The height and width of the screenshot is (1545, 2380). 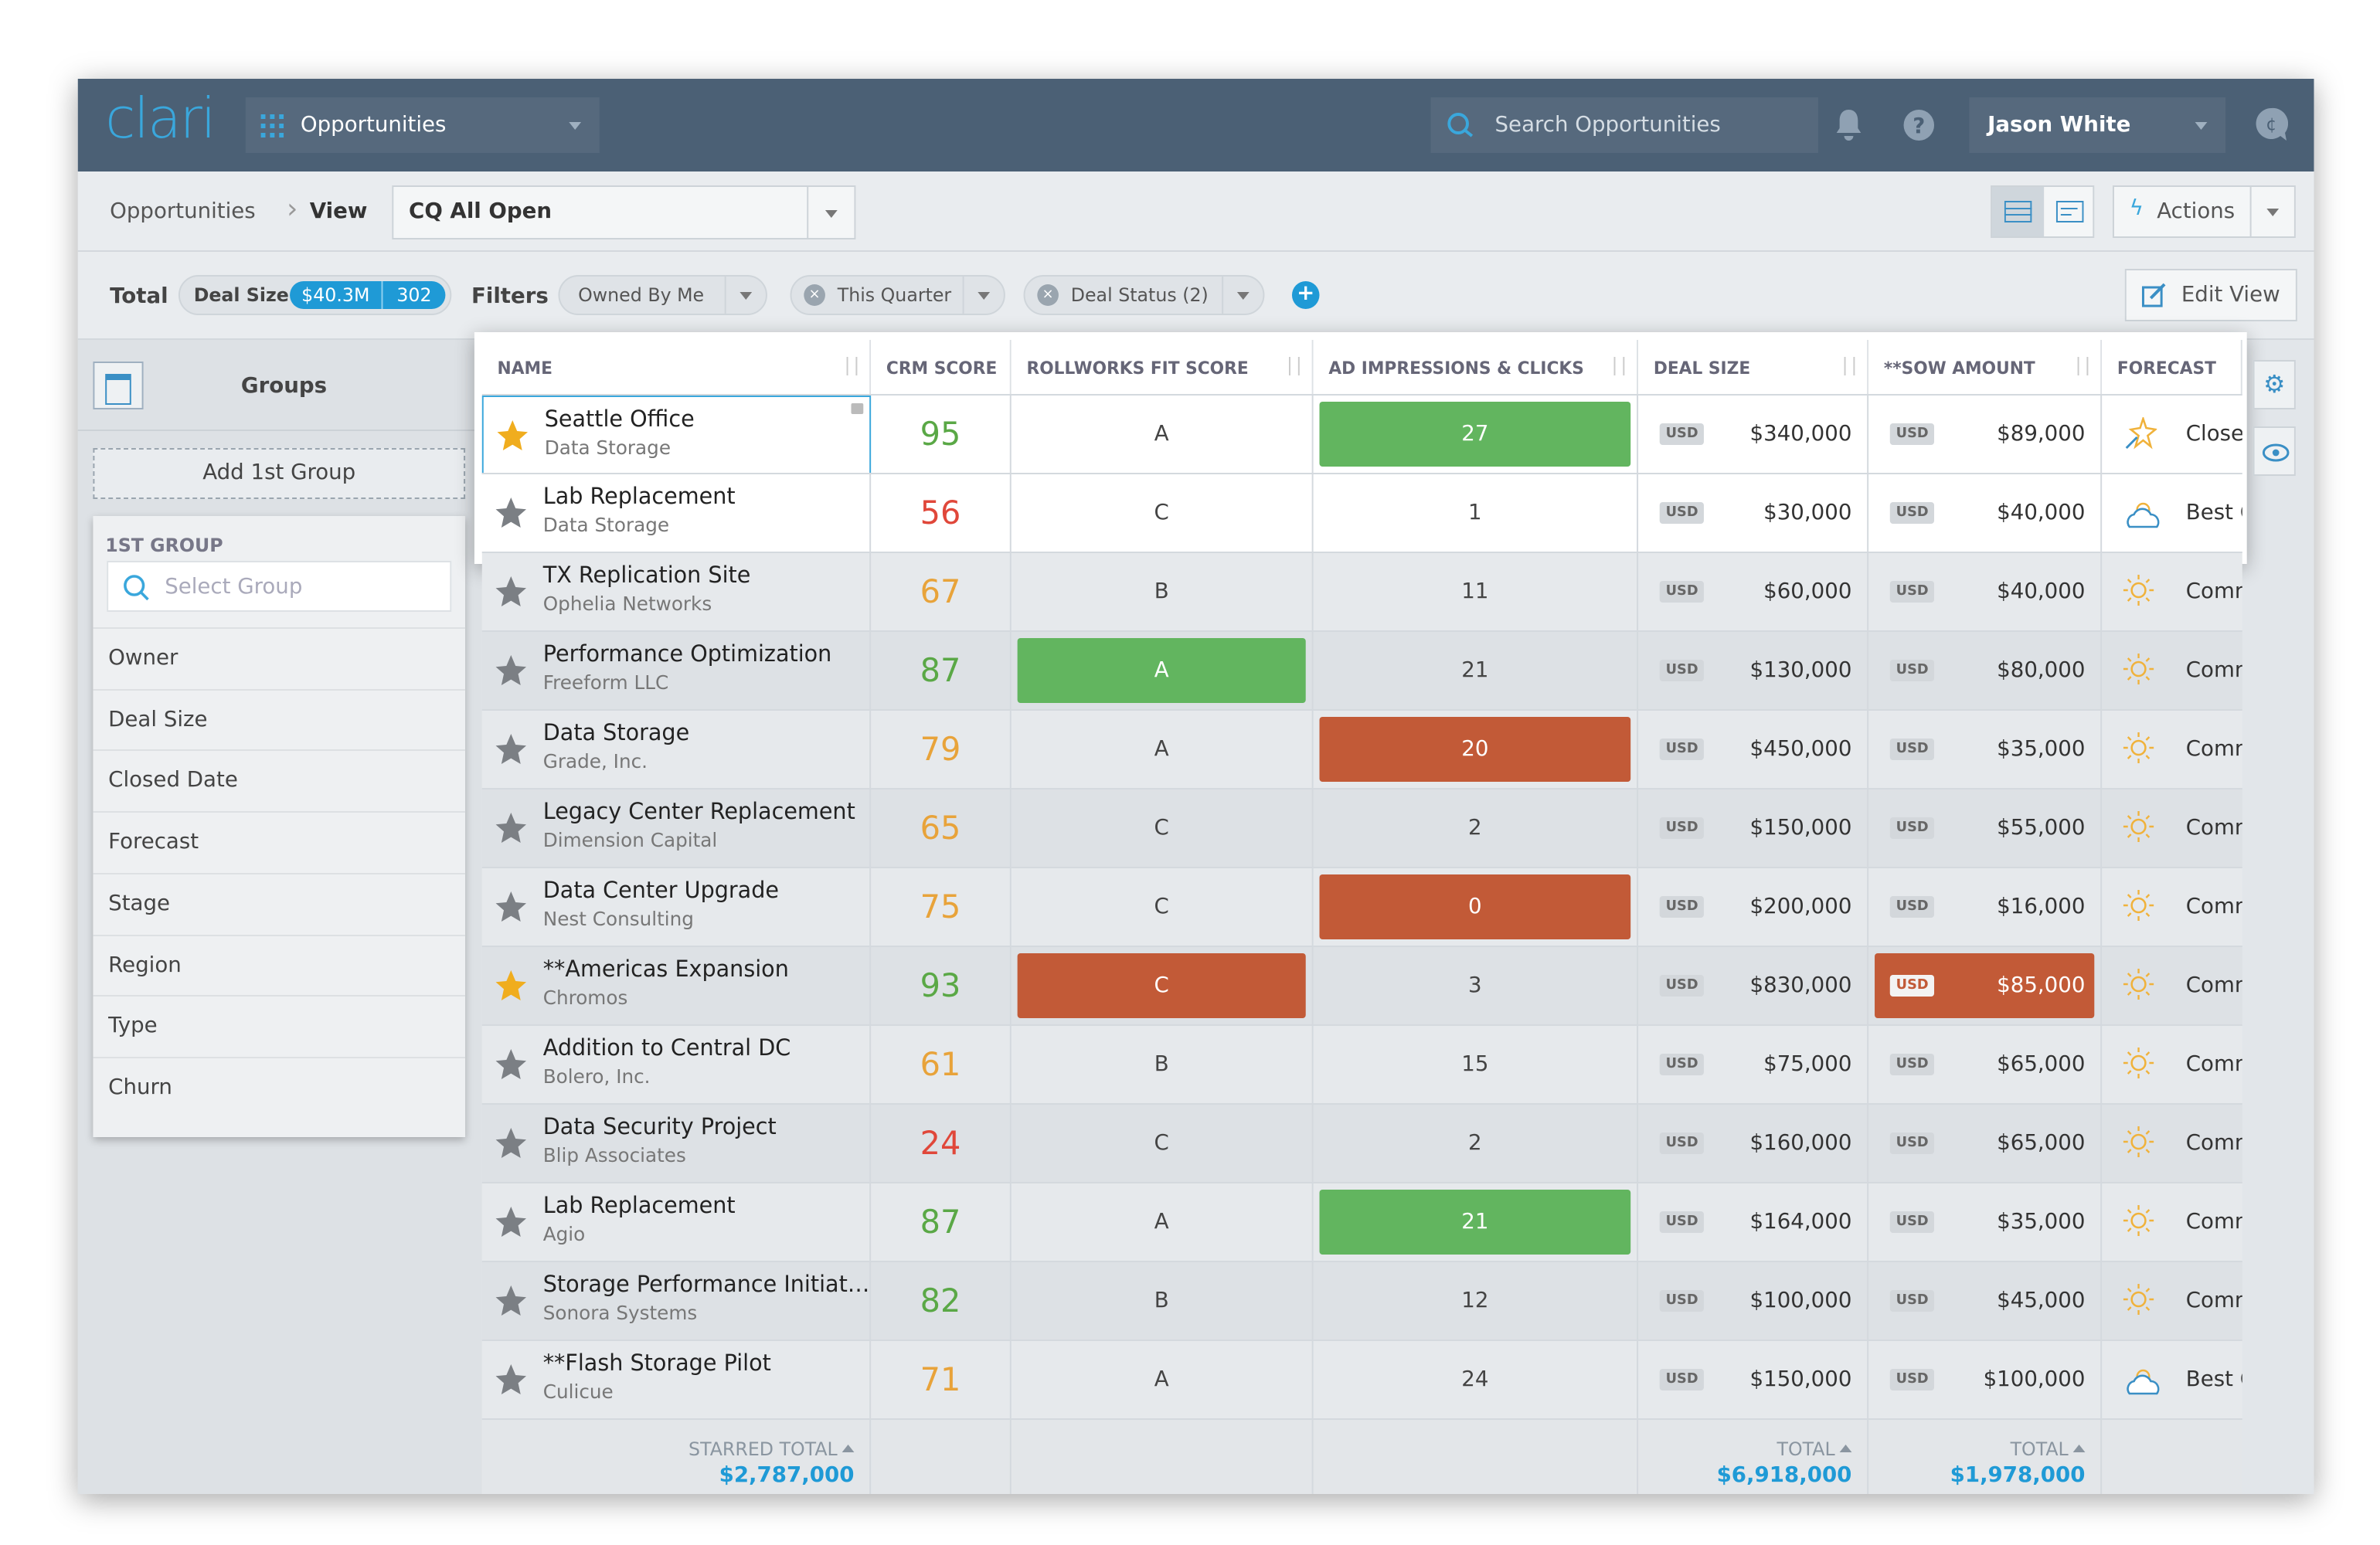 I want to click on crm-score-cell: 71, so click(x=941, y=1380).